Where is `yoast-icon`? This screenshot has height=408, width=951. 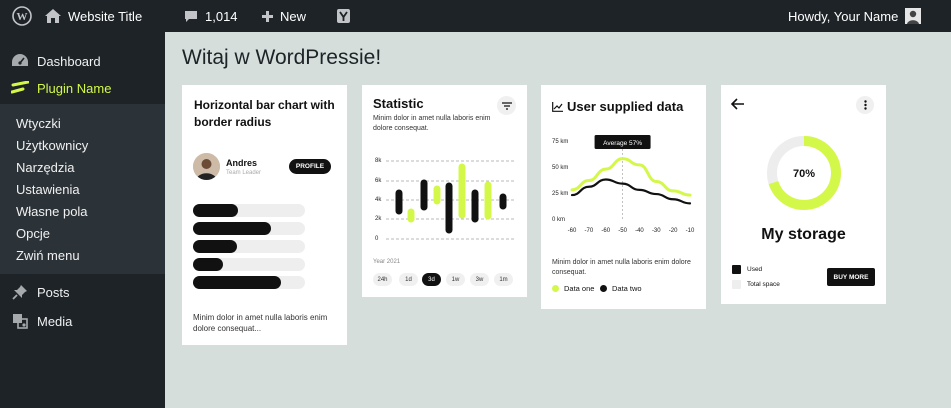
yoast-icon is located at coordinates (343, 16).